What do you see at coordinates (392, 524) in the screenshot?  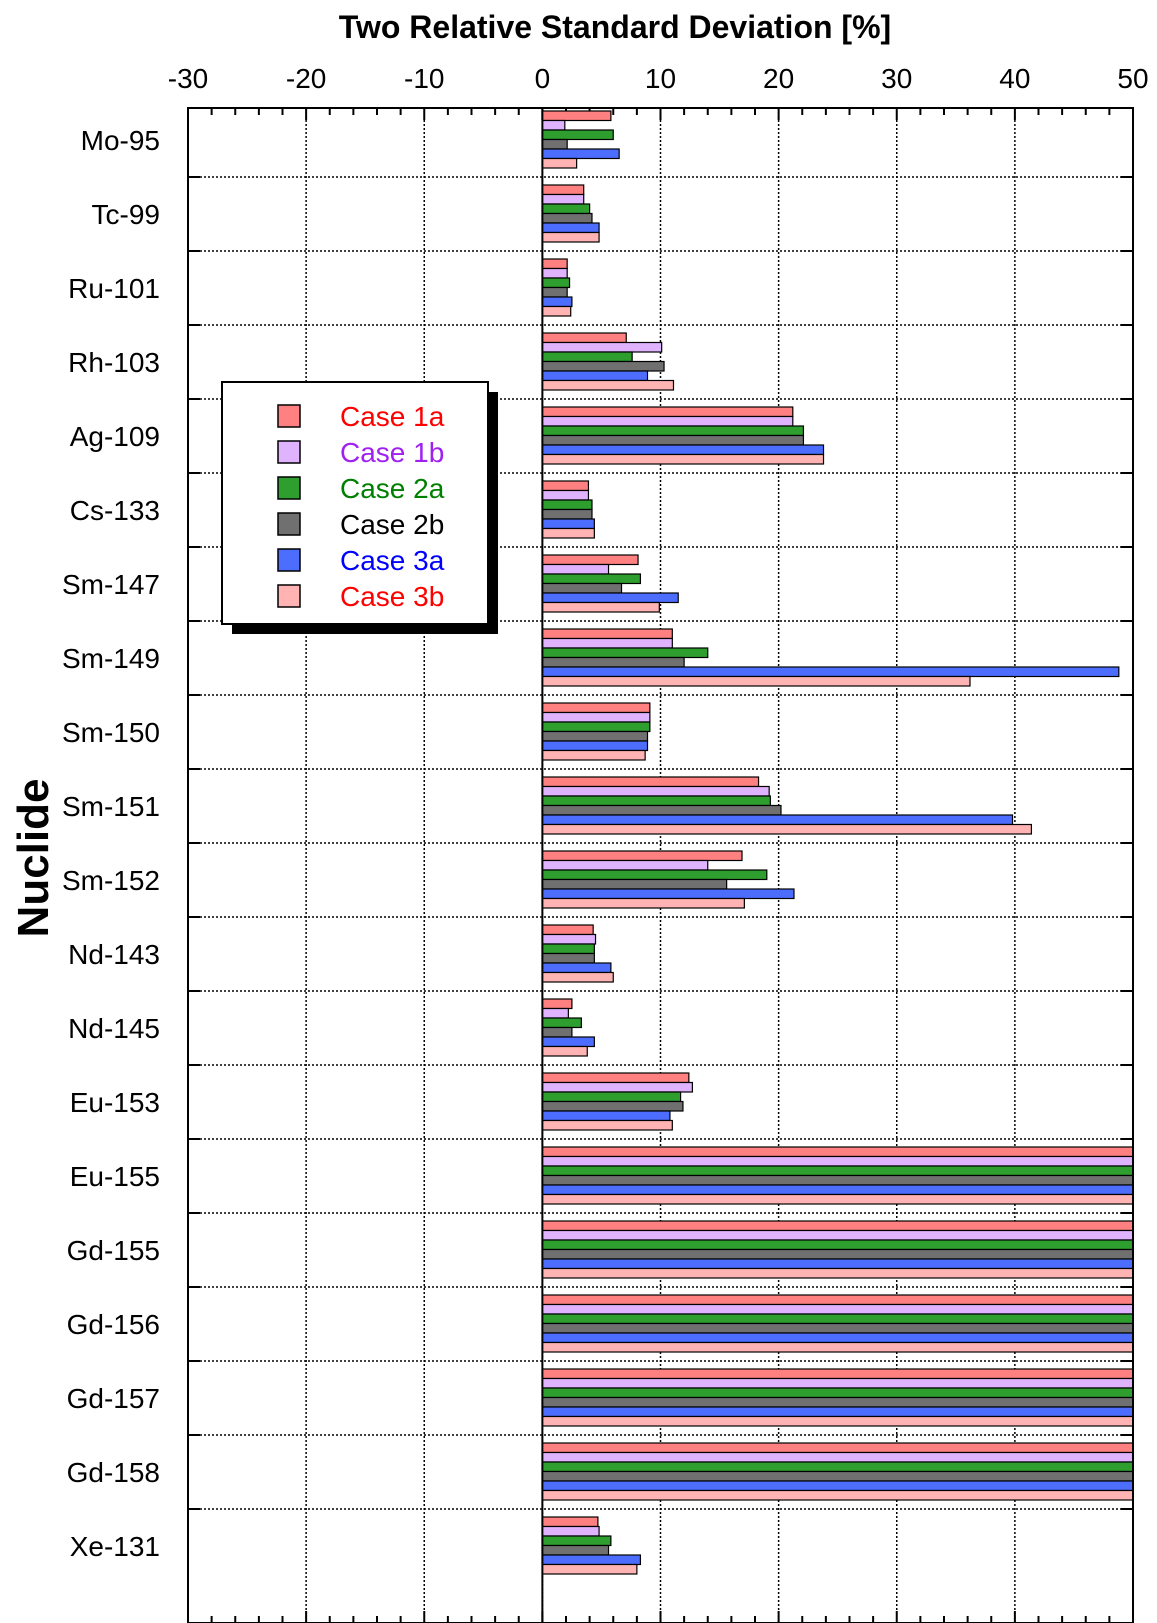 I see `legend-label: Case 2b` at bounding box center [392, 524].